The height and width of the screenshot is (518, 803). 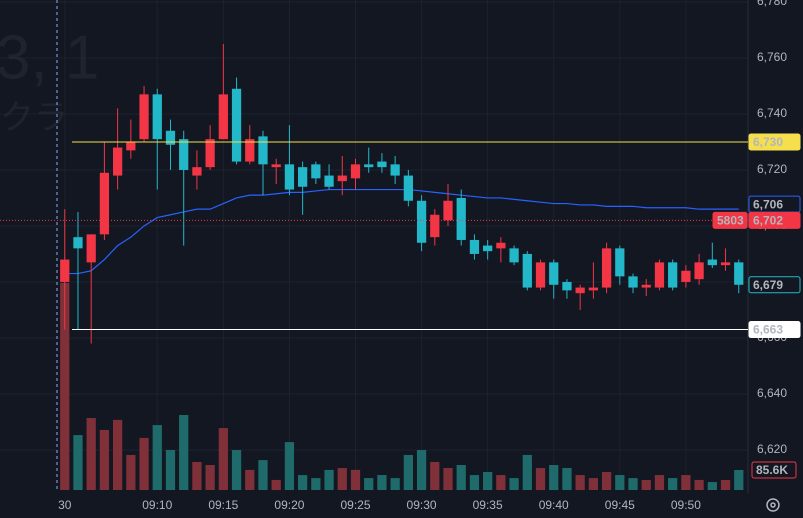 What do you see at coordinates (355, 505) in the screenshot?
I see `x-tick-label: 09:25` at bounding box center [355, 505].